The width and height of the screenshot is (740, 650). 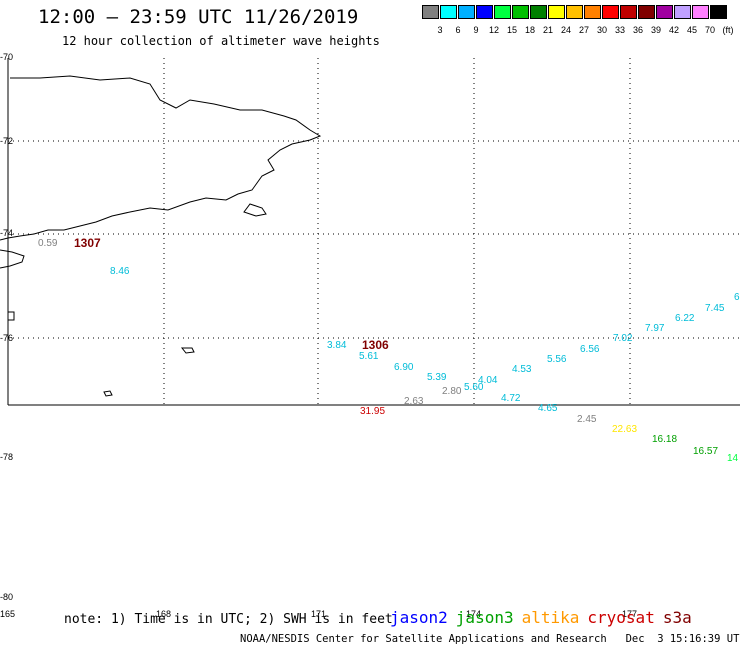 I want to click on satellite-legend: jason2 jason3 altika cryosat s3a, so click(x=545, y=617).